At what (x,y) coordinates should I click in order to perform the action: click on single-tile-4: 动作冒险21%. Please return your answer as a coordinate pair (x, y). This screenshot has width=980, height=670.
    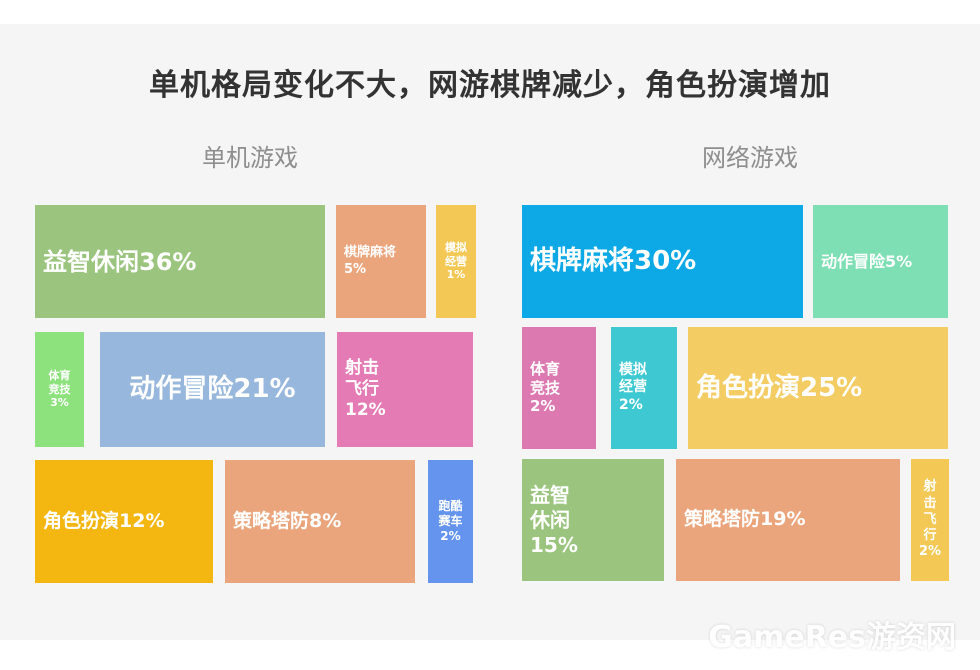
    Looking at the image, I should click on (212, 389).